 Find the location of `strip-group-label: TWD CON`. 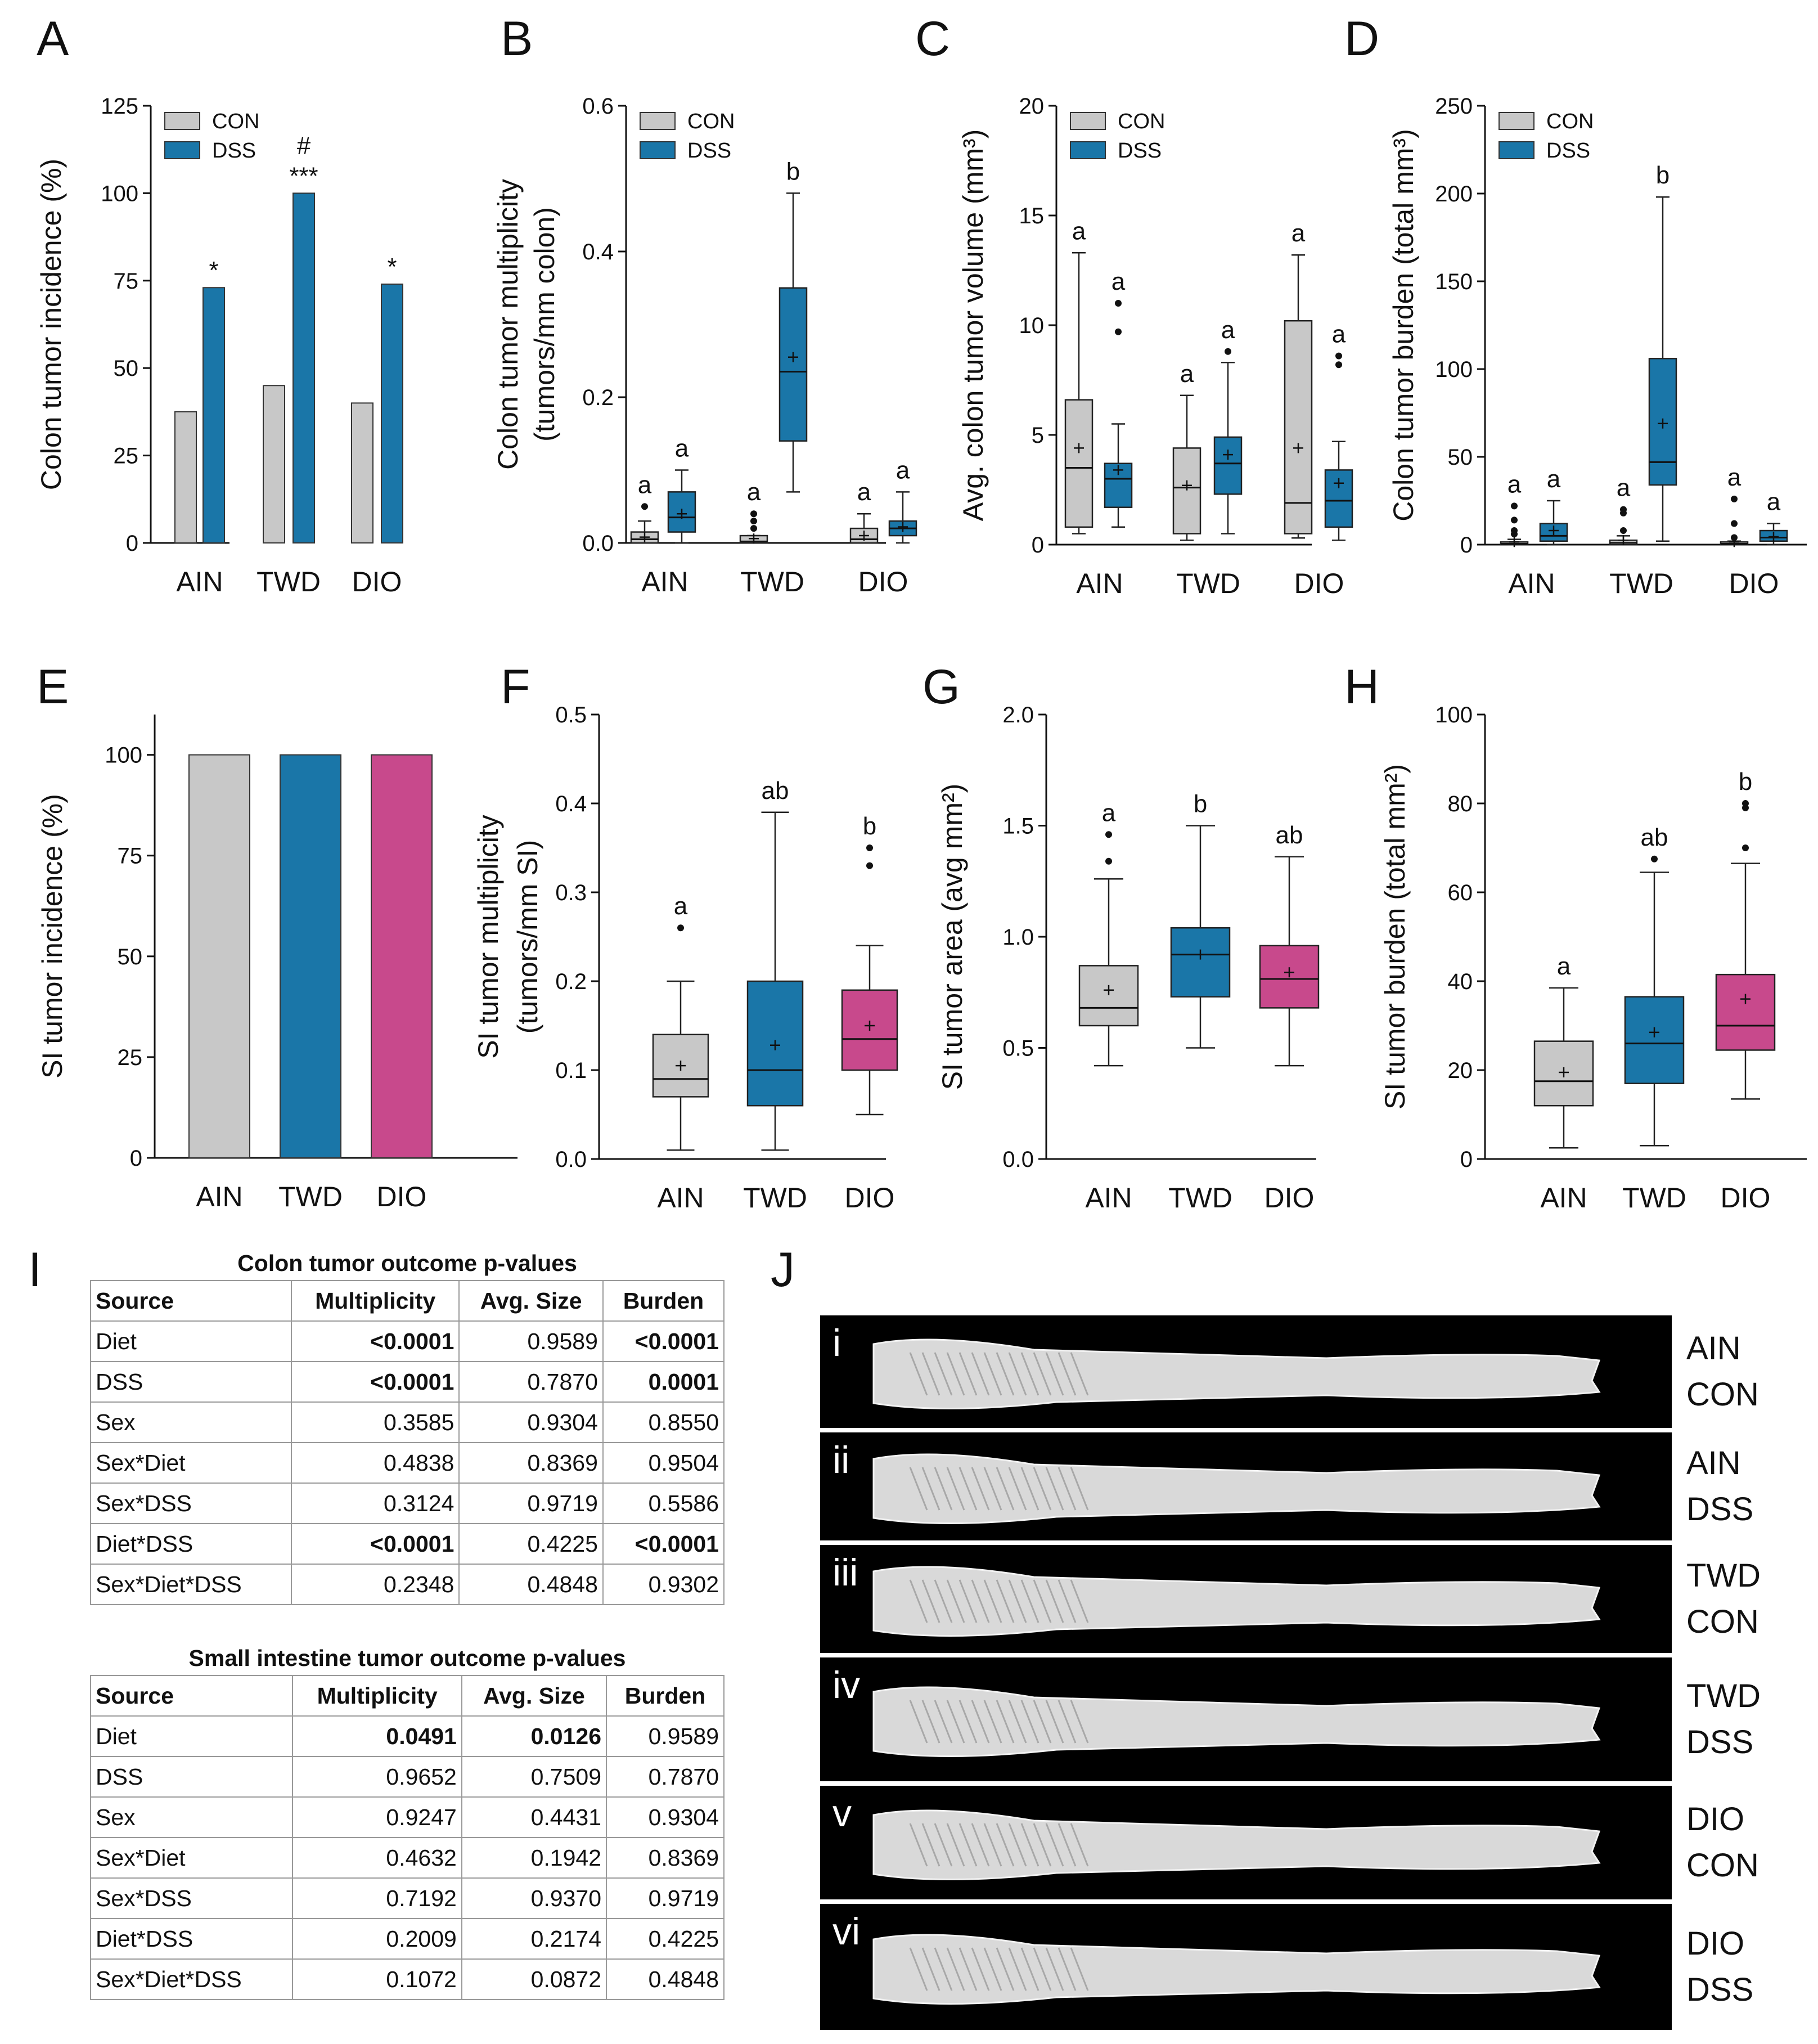

strip-group-label: TWD CON is located at coordinates (1723, 1599).